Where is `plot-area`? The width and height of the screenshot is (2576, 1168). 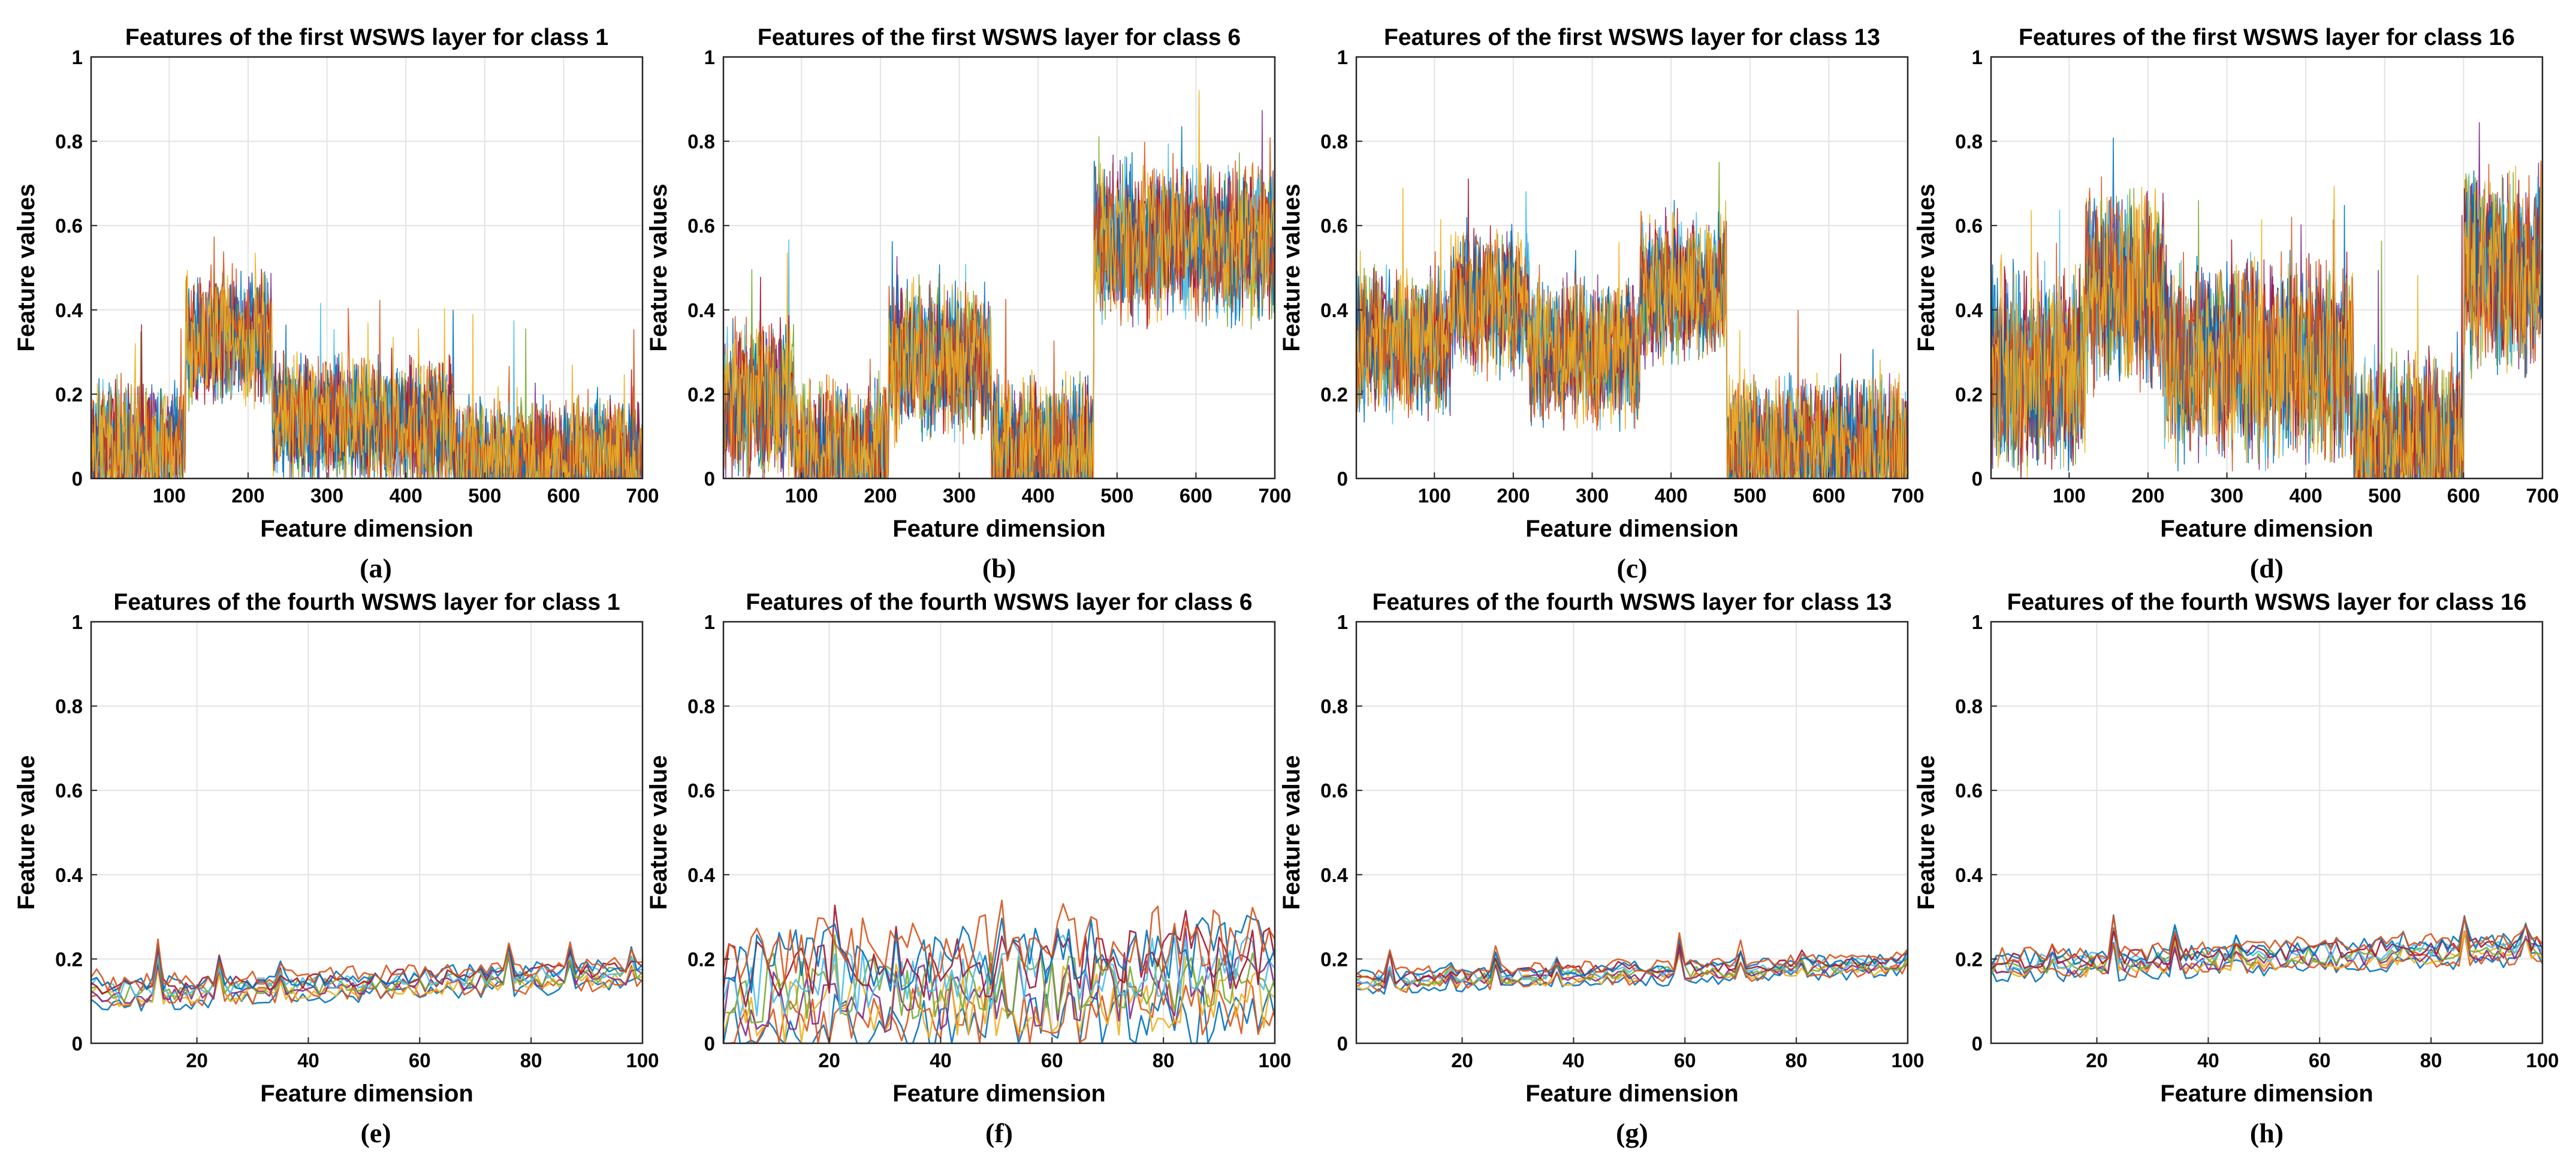
plot-area is located at coordinates (2266, 832).